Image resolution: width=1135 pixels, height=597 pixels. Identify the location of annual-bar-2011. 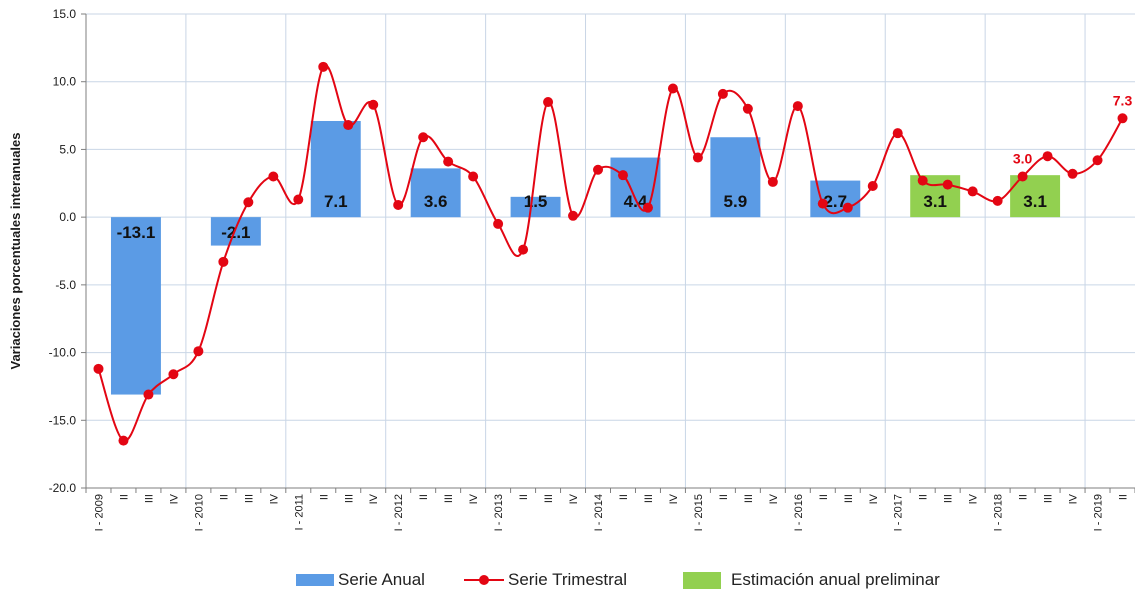
(335, 169).